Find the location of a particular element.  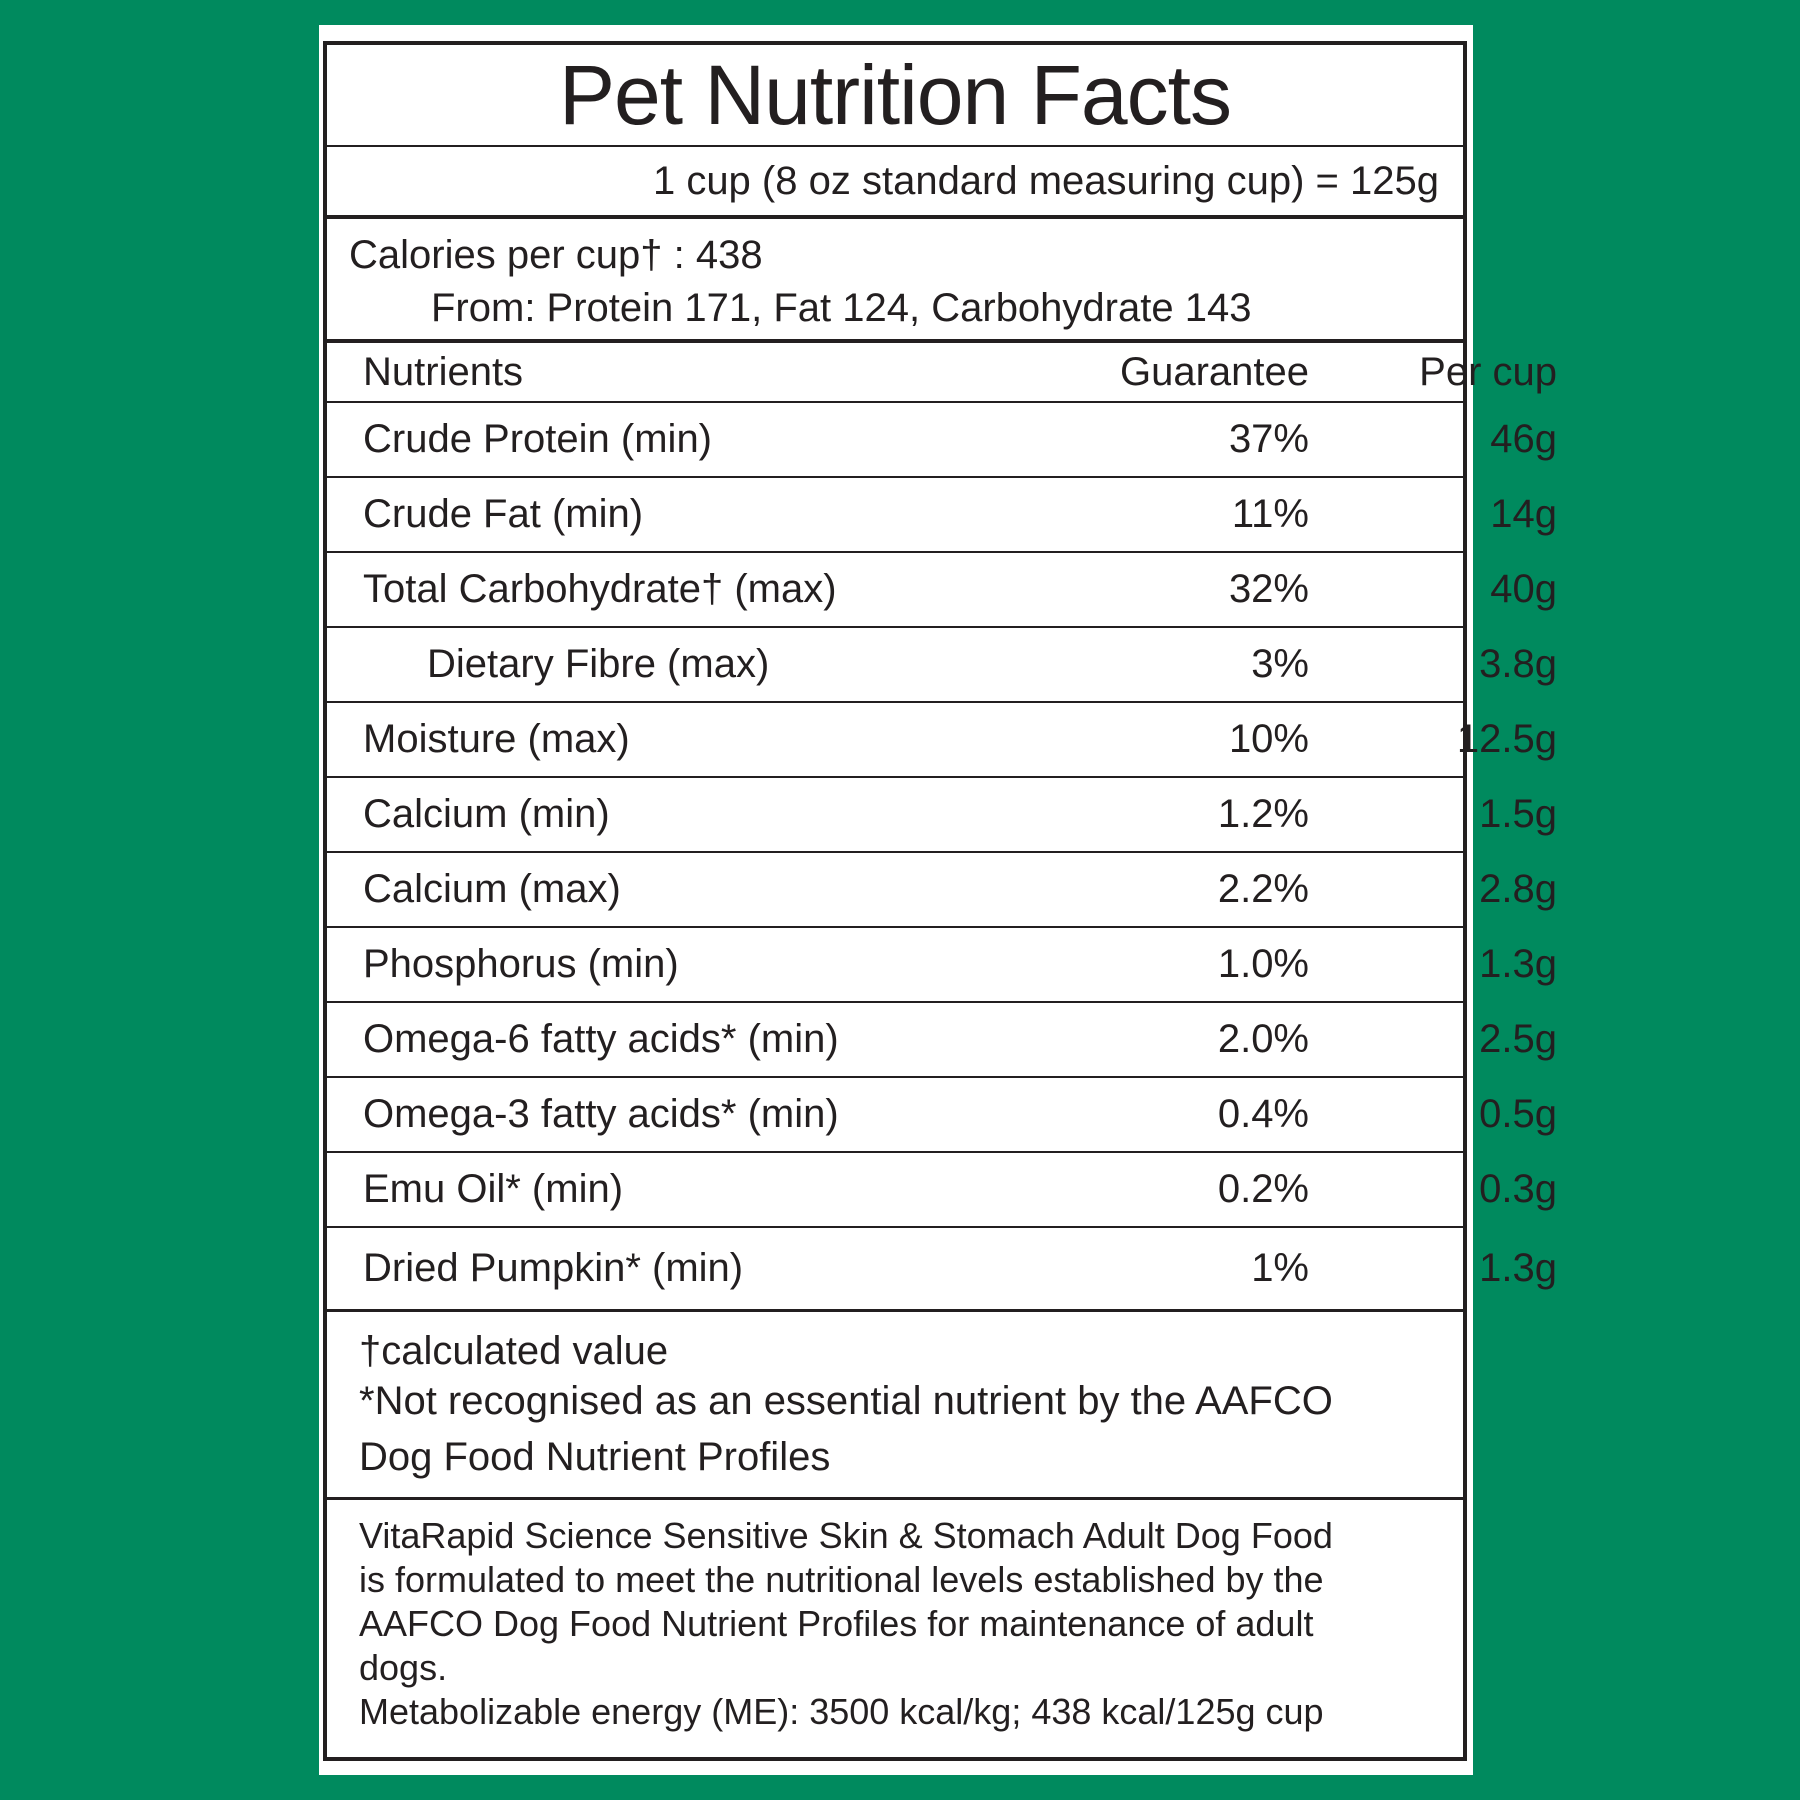

table-row: Dried Pumpkin* (min) 1% 1.3g is located at coordinates (942, 1270).